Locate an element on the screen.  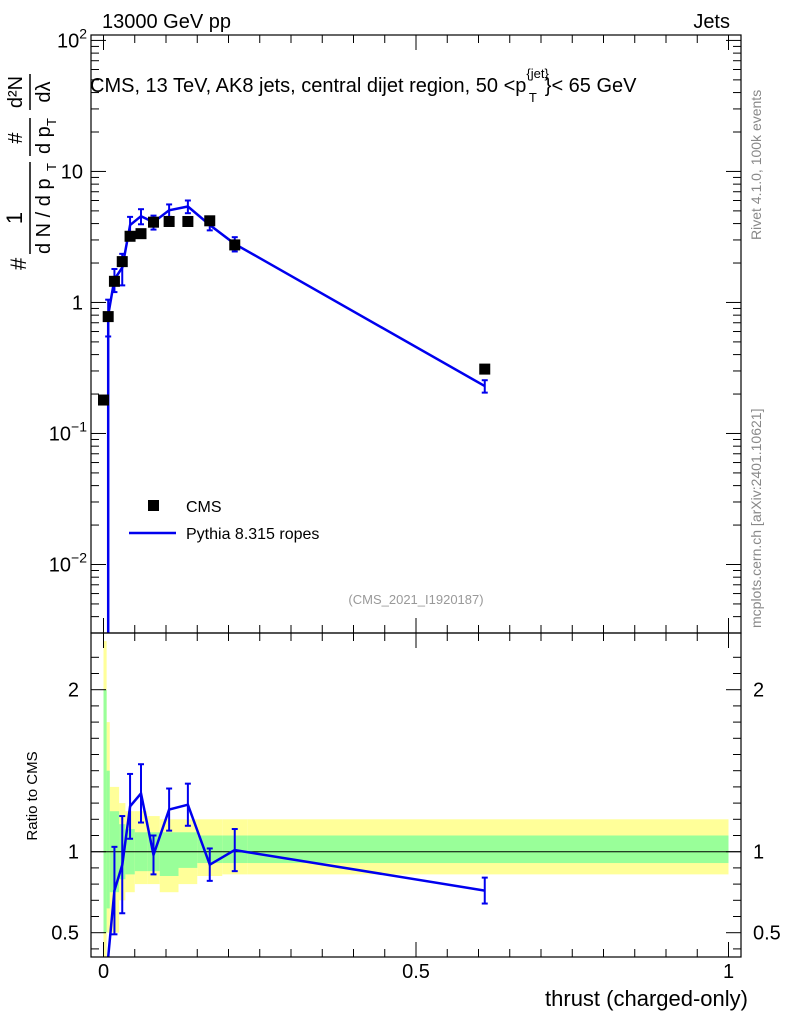
main-y-tick-label: 10⁻² is located at coordinates (68, 562).